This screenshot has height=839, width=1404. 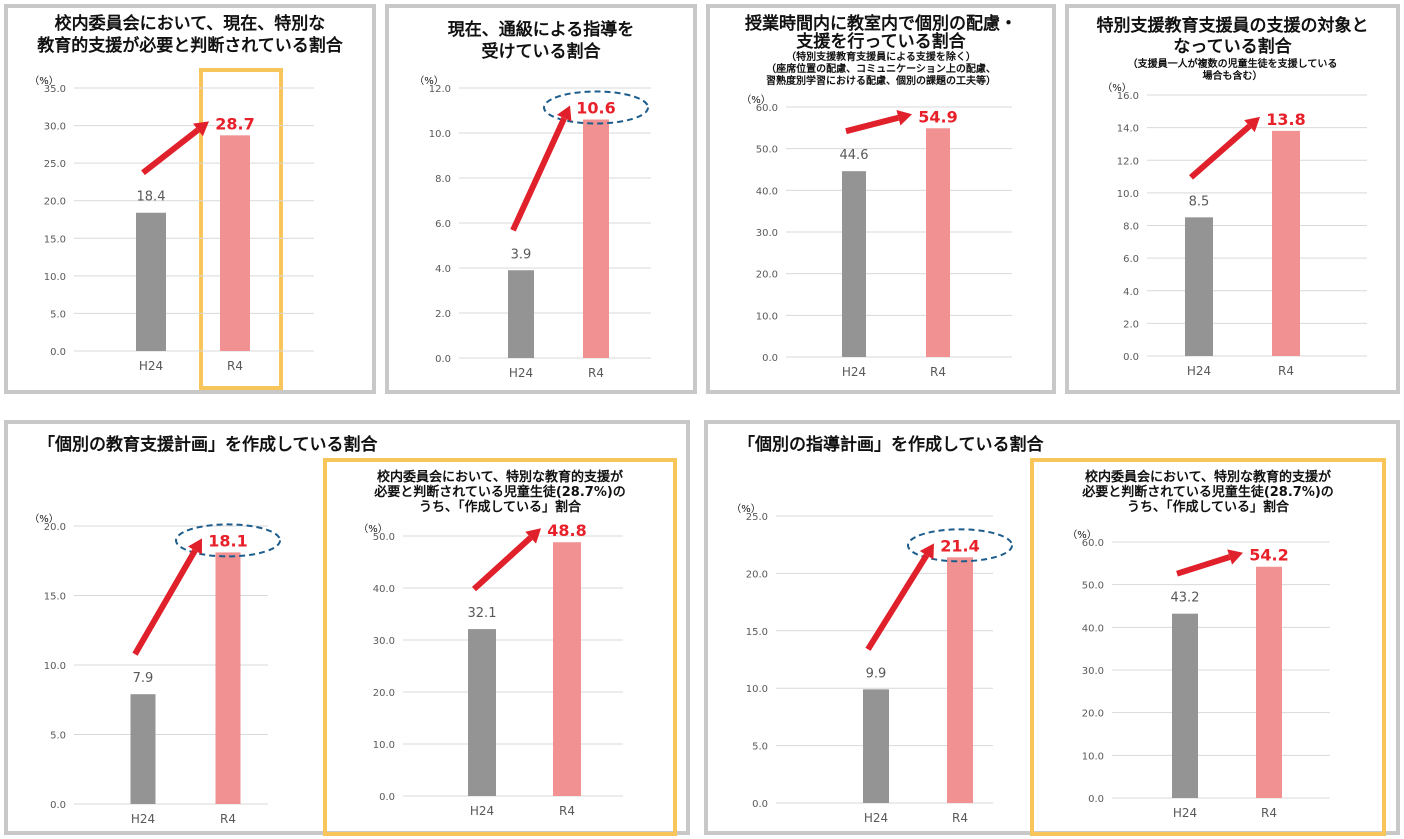 I want to click on panel-title-line1: 現在、通級による指導を, so click(x=541, y=30).